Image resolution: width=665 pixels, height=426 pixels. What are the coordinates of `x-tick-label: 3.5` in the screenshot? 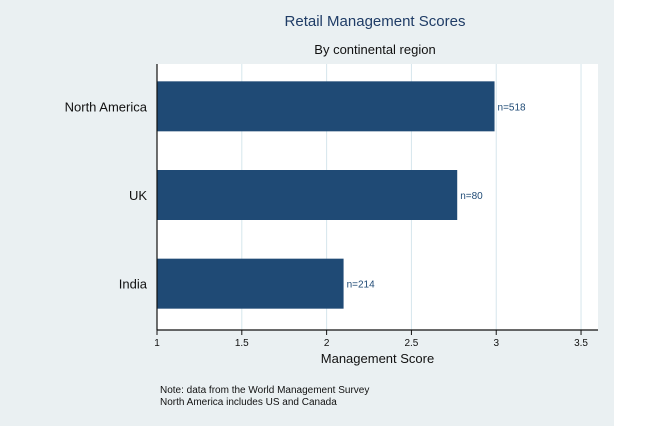 It's located at (581, 343).